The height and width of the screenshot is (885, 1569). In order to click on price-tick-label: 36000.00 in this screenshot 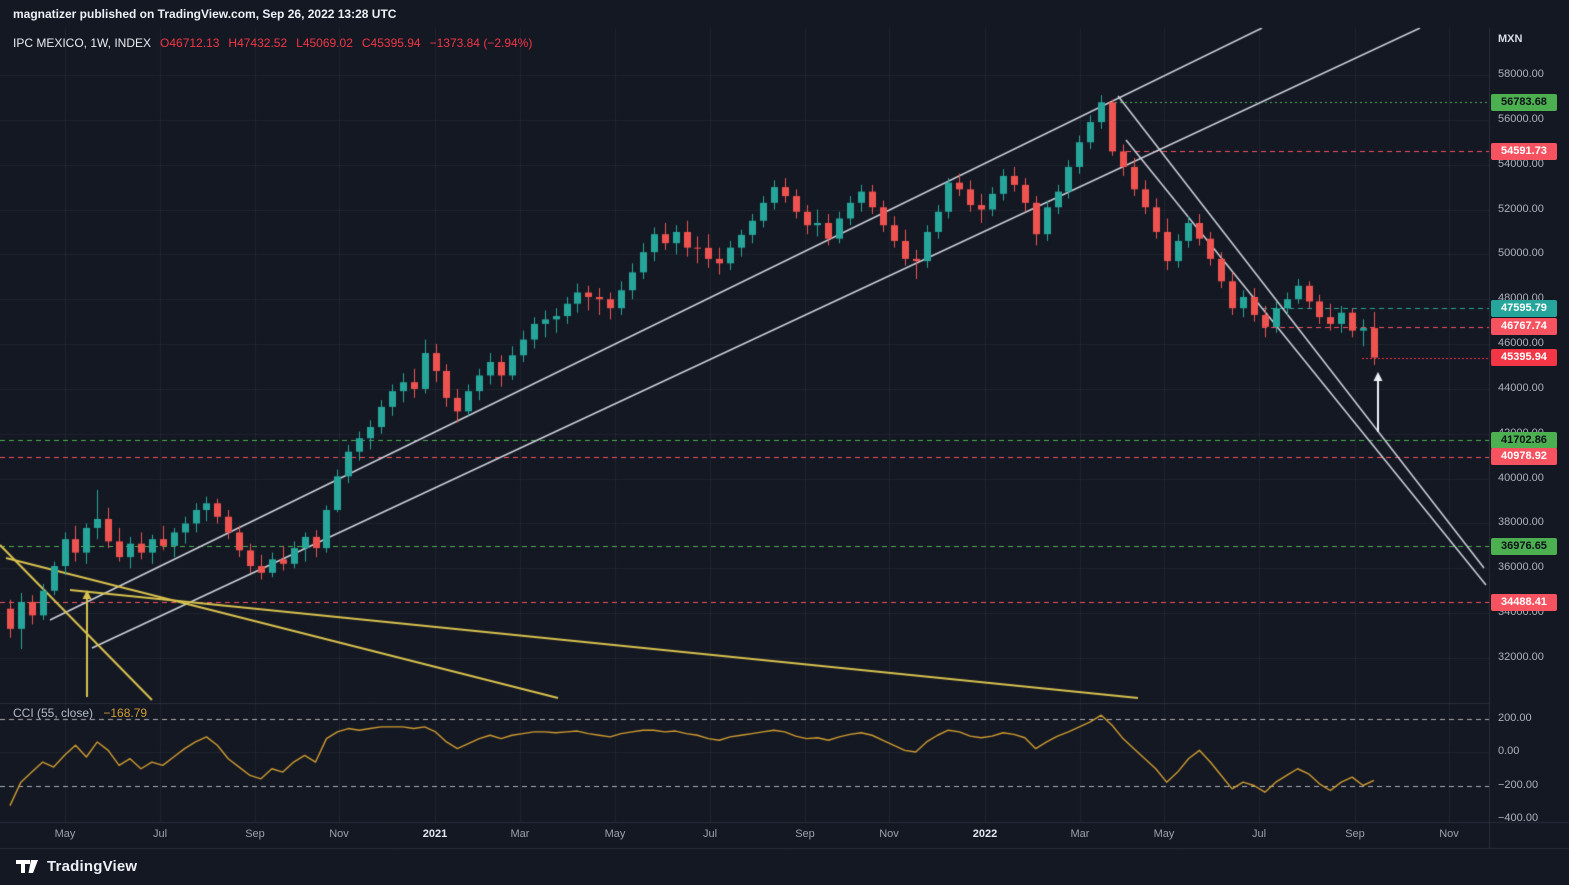, I will do `click(1521, 567)`.